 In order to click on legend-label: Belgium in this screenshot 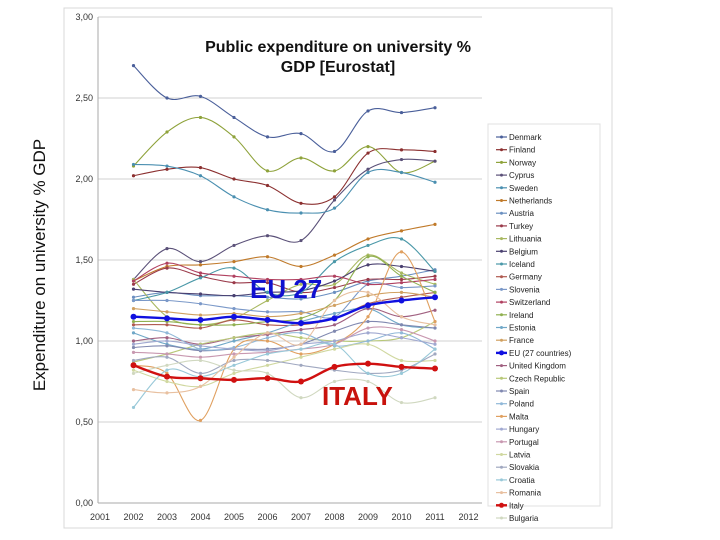, I will do `click(523, 251)`.